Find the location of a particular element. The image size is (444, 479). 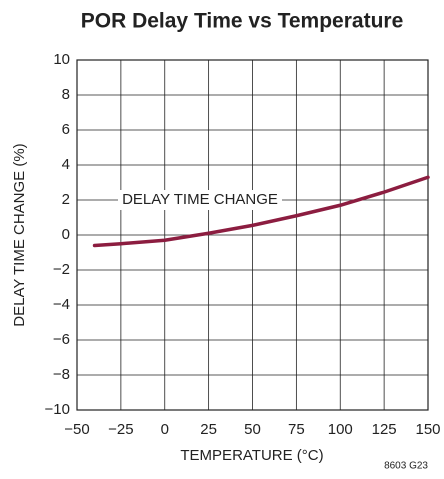

x-tick-label: −50 is located at coordinates (76, 429).